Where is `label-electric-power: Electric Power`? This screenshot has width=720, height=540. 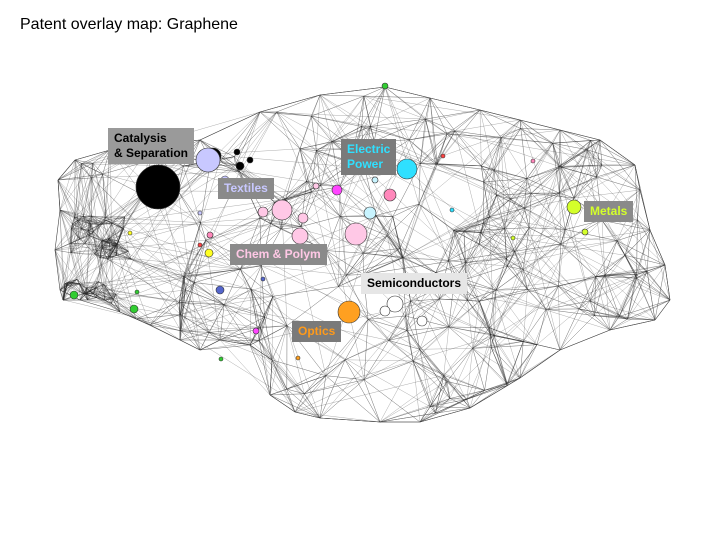
label-electric-power: Electric Power is located at coordinates (369, 157).